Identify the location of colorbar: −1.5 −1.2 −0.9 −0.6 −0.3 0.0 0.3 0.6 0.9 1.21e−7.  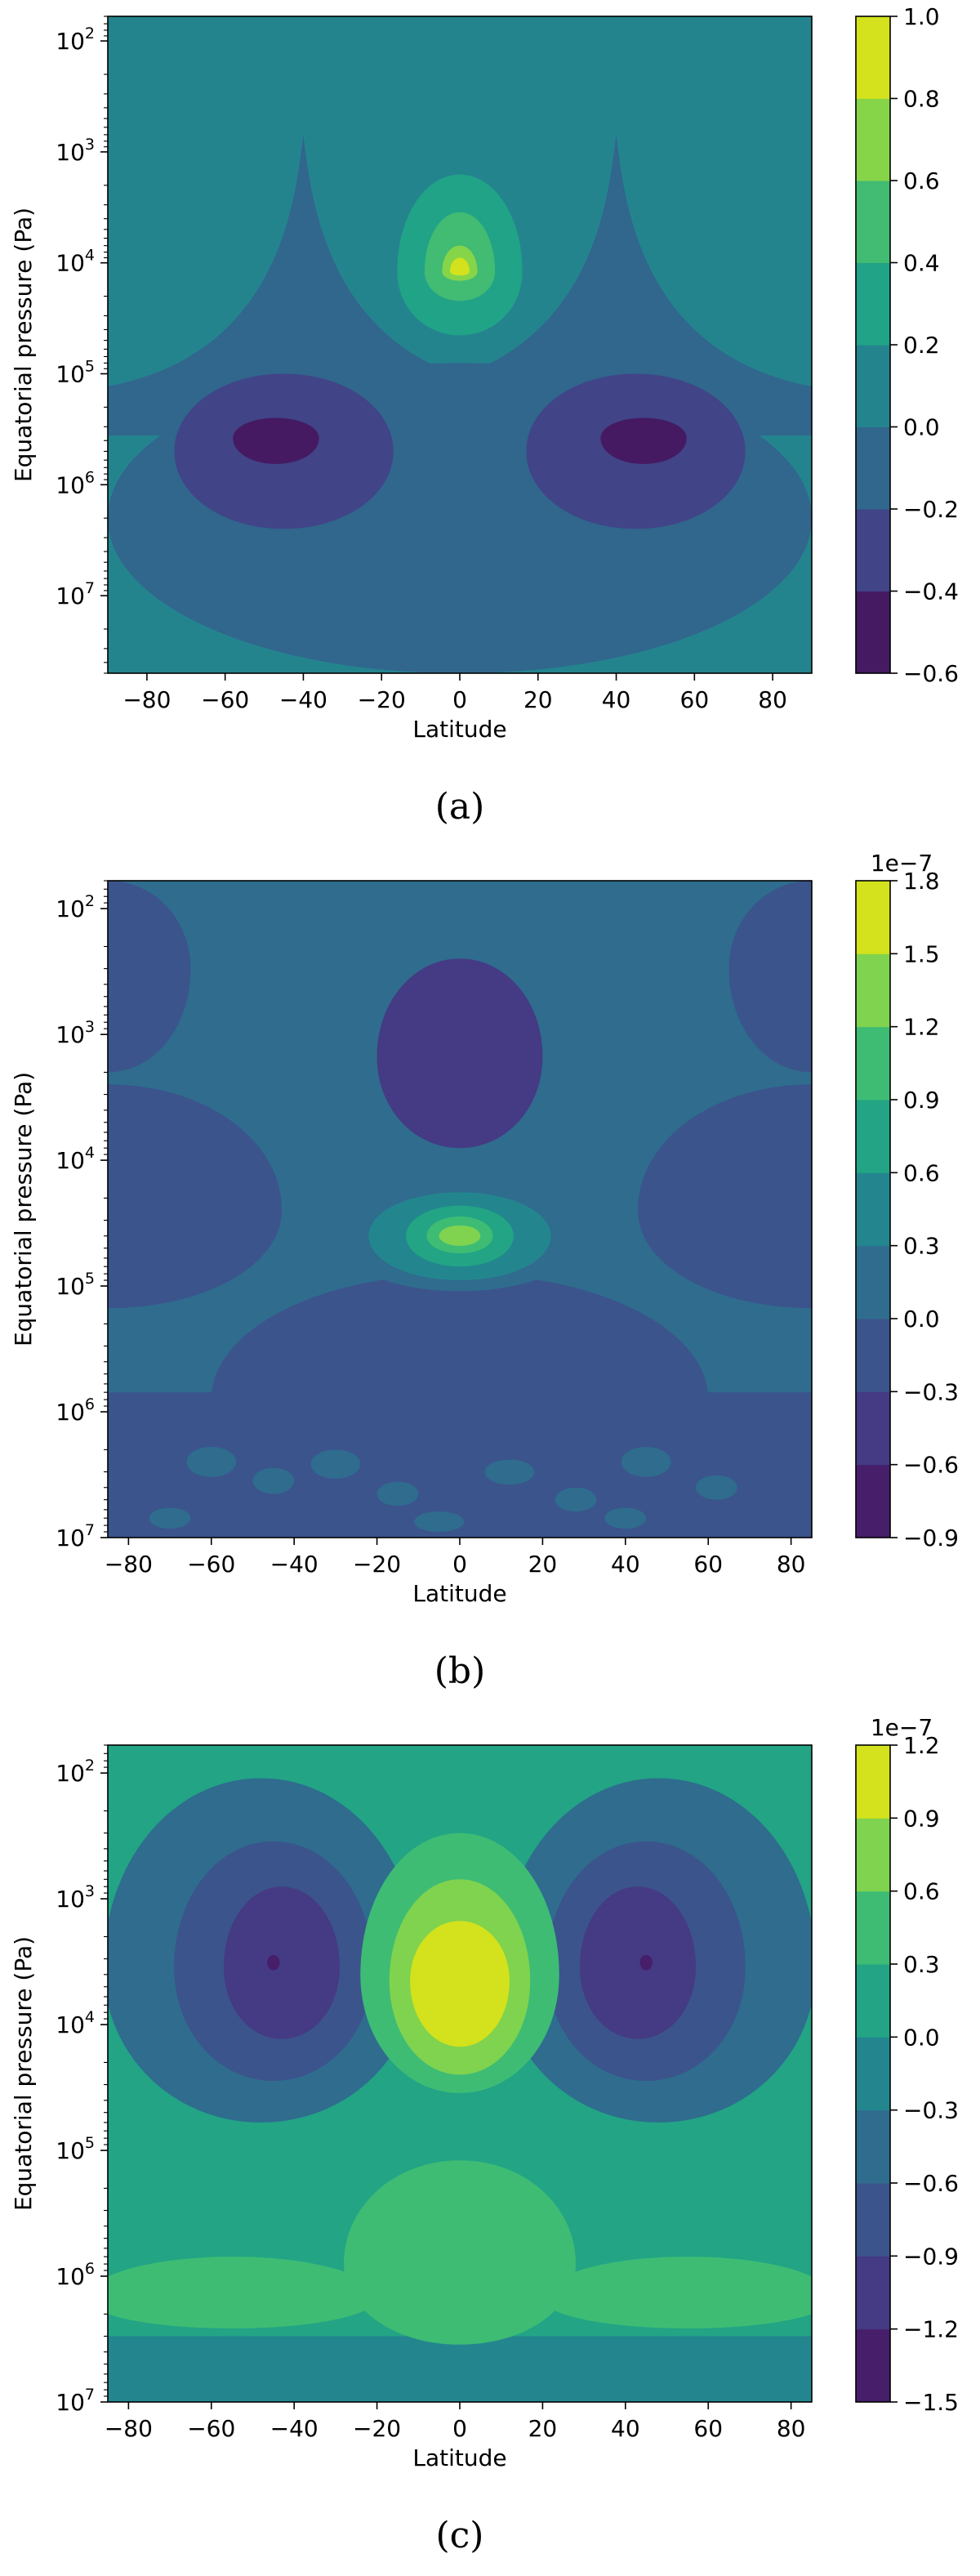
(907, 2065).